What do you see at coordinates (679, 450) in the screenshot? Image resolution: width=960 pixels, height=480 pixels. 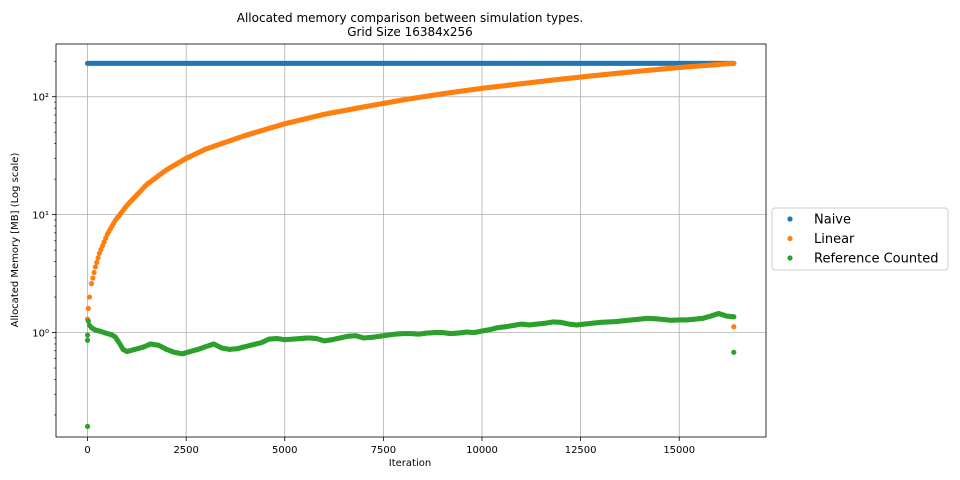 I see `x-tick-label: 15000` at bounding box center [679, 450].